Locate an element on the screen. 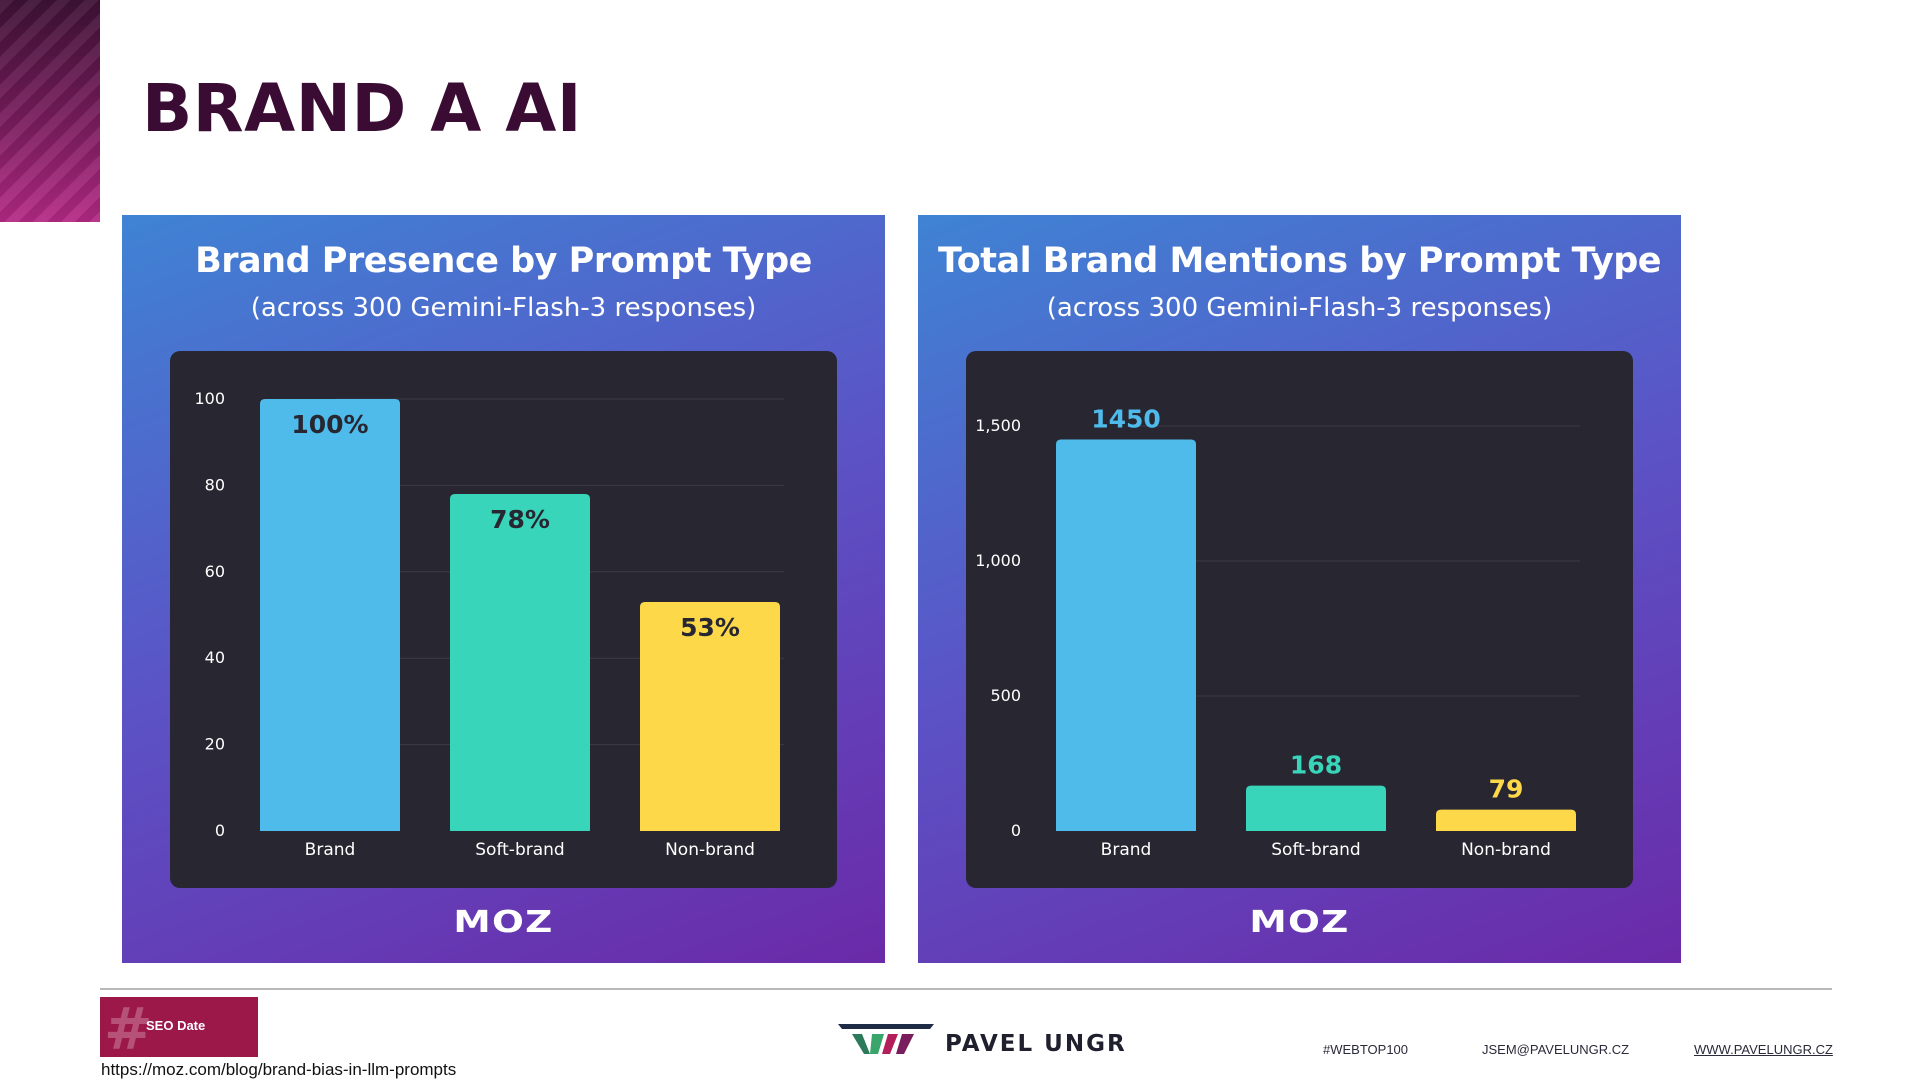  y-tick-label: 60 is located at coordinates (215, 571).